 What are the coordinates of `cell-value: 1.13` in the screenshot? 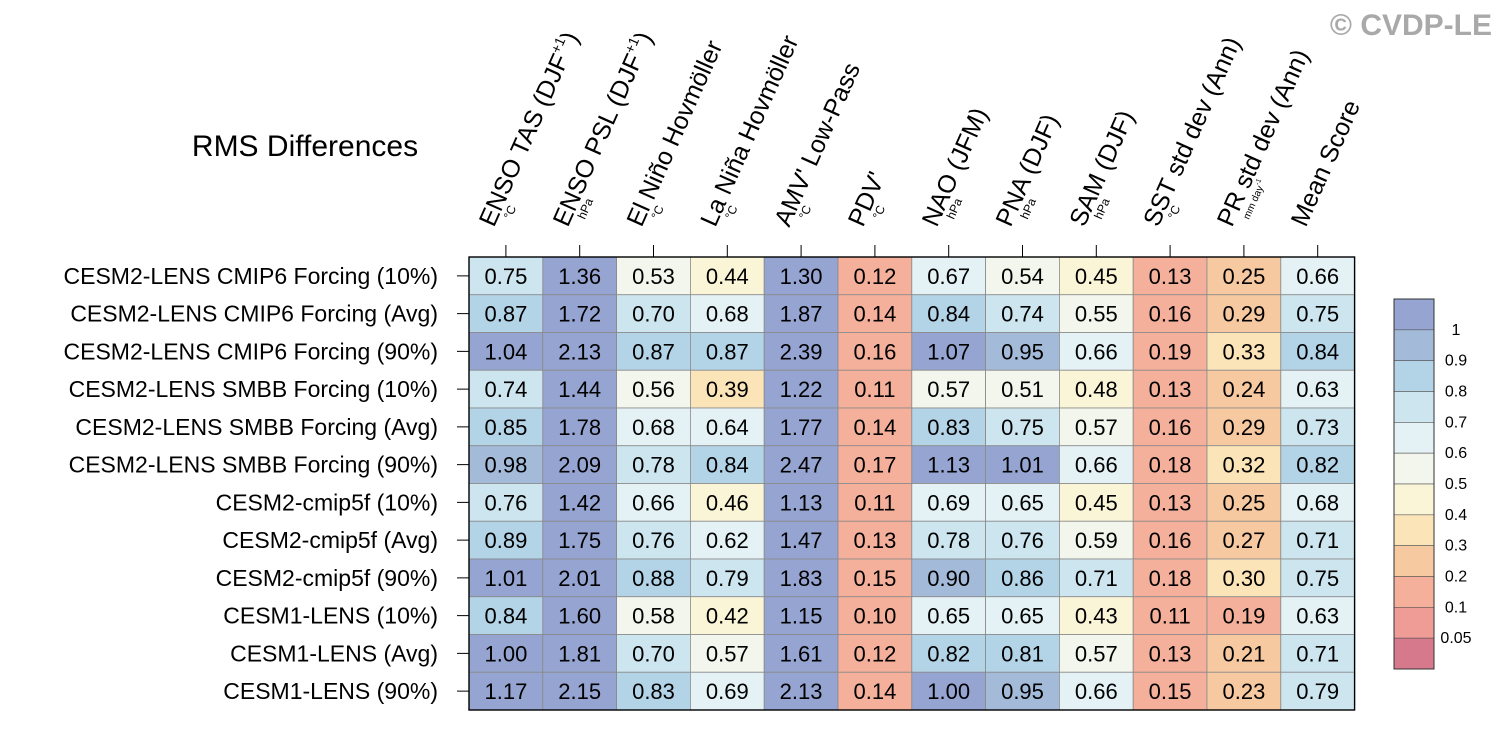 It's located at (948, 465).